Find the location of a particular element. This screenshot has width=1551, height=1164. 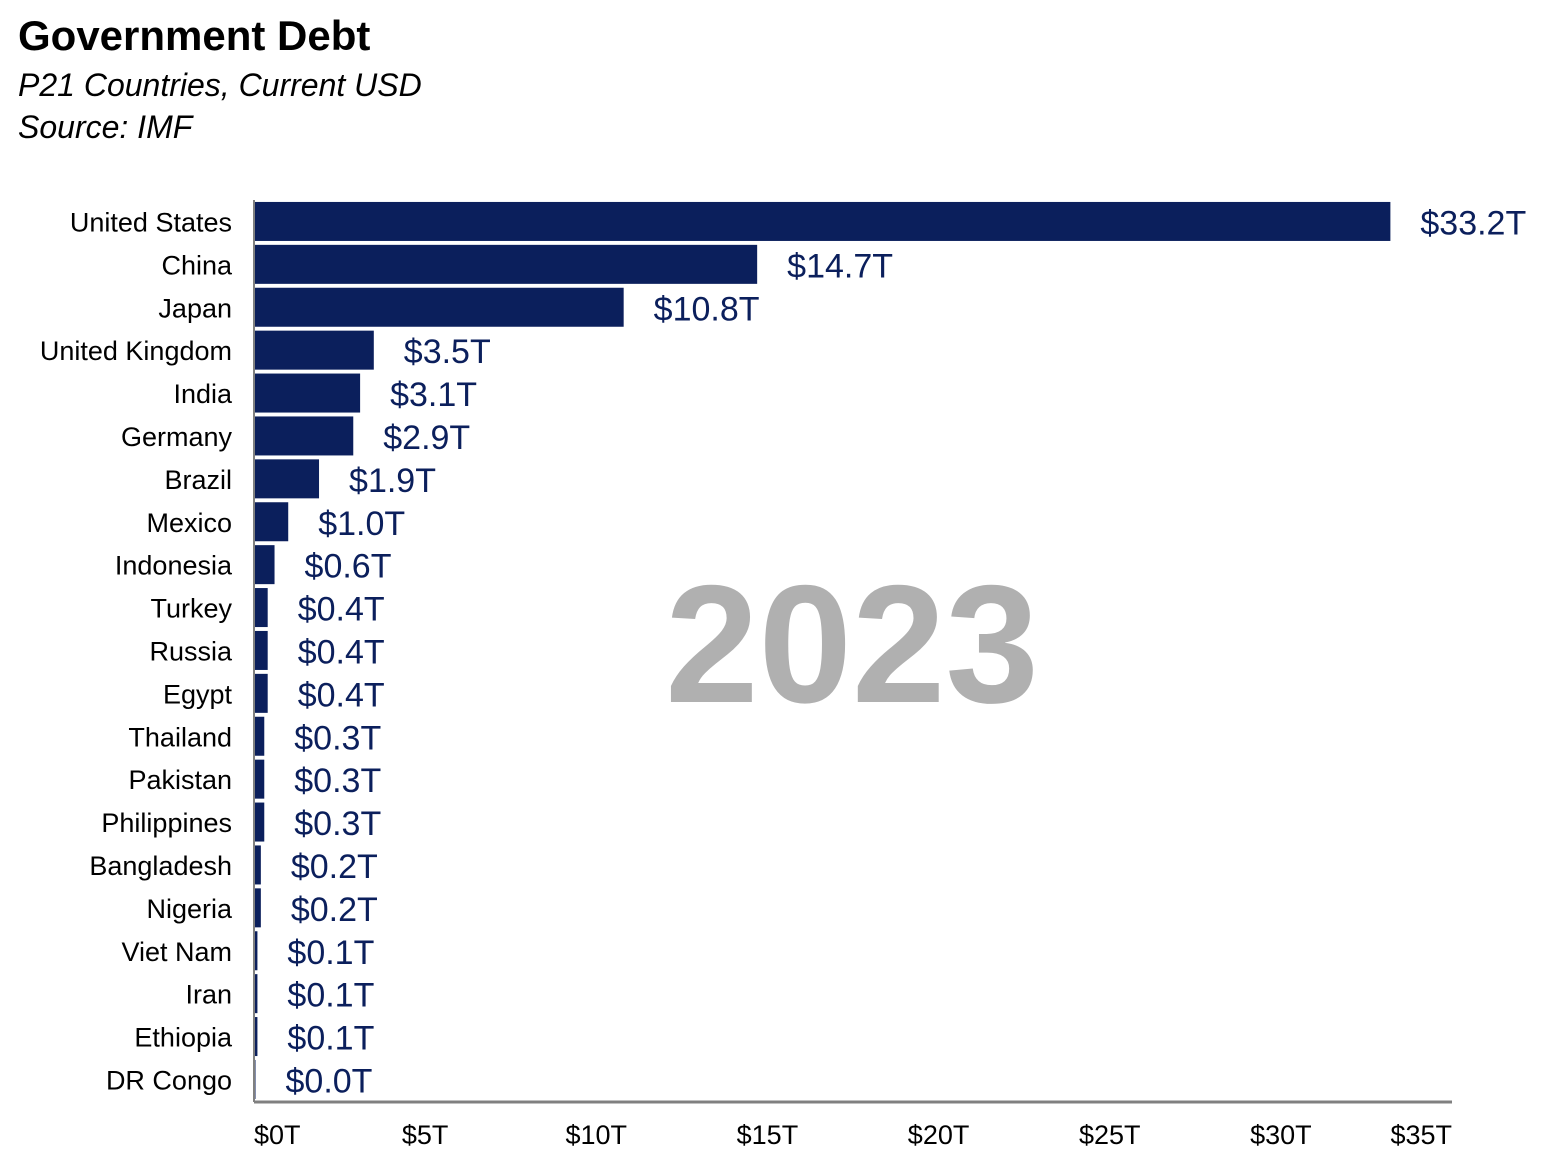

value-label: $33.2T is located at coordinates (1473, 223).